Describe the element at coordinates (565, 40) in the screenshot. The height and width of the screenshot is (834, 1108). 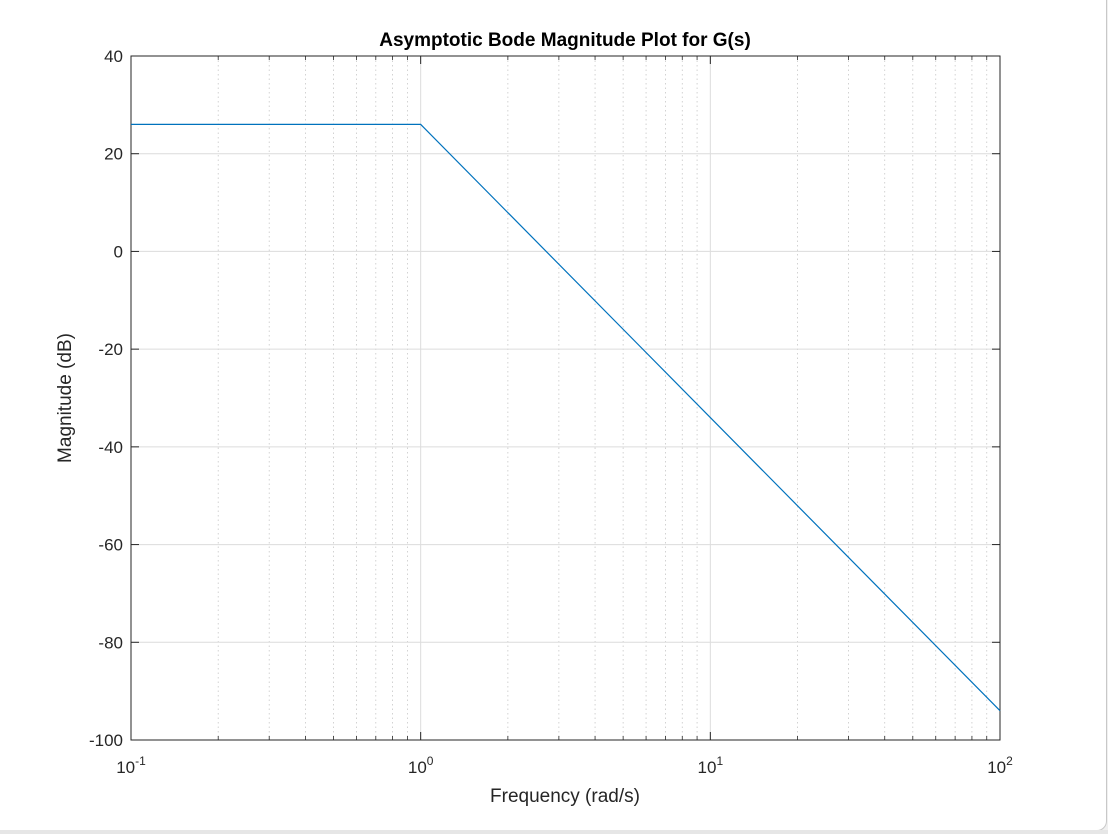
I see `chart-title: Asymptotic Bode Magnitude Plot for G(s)` at that location.